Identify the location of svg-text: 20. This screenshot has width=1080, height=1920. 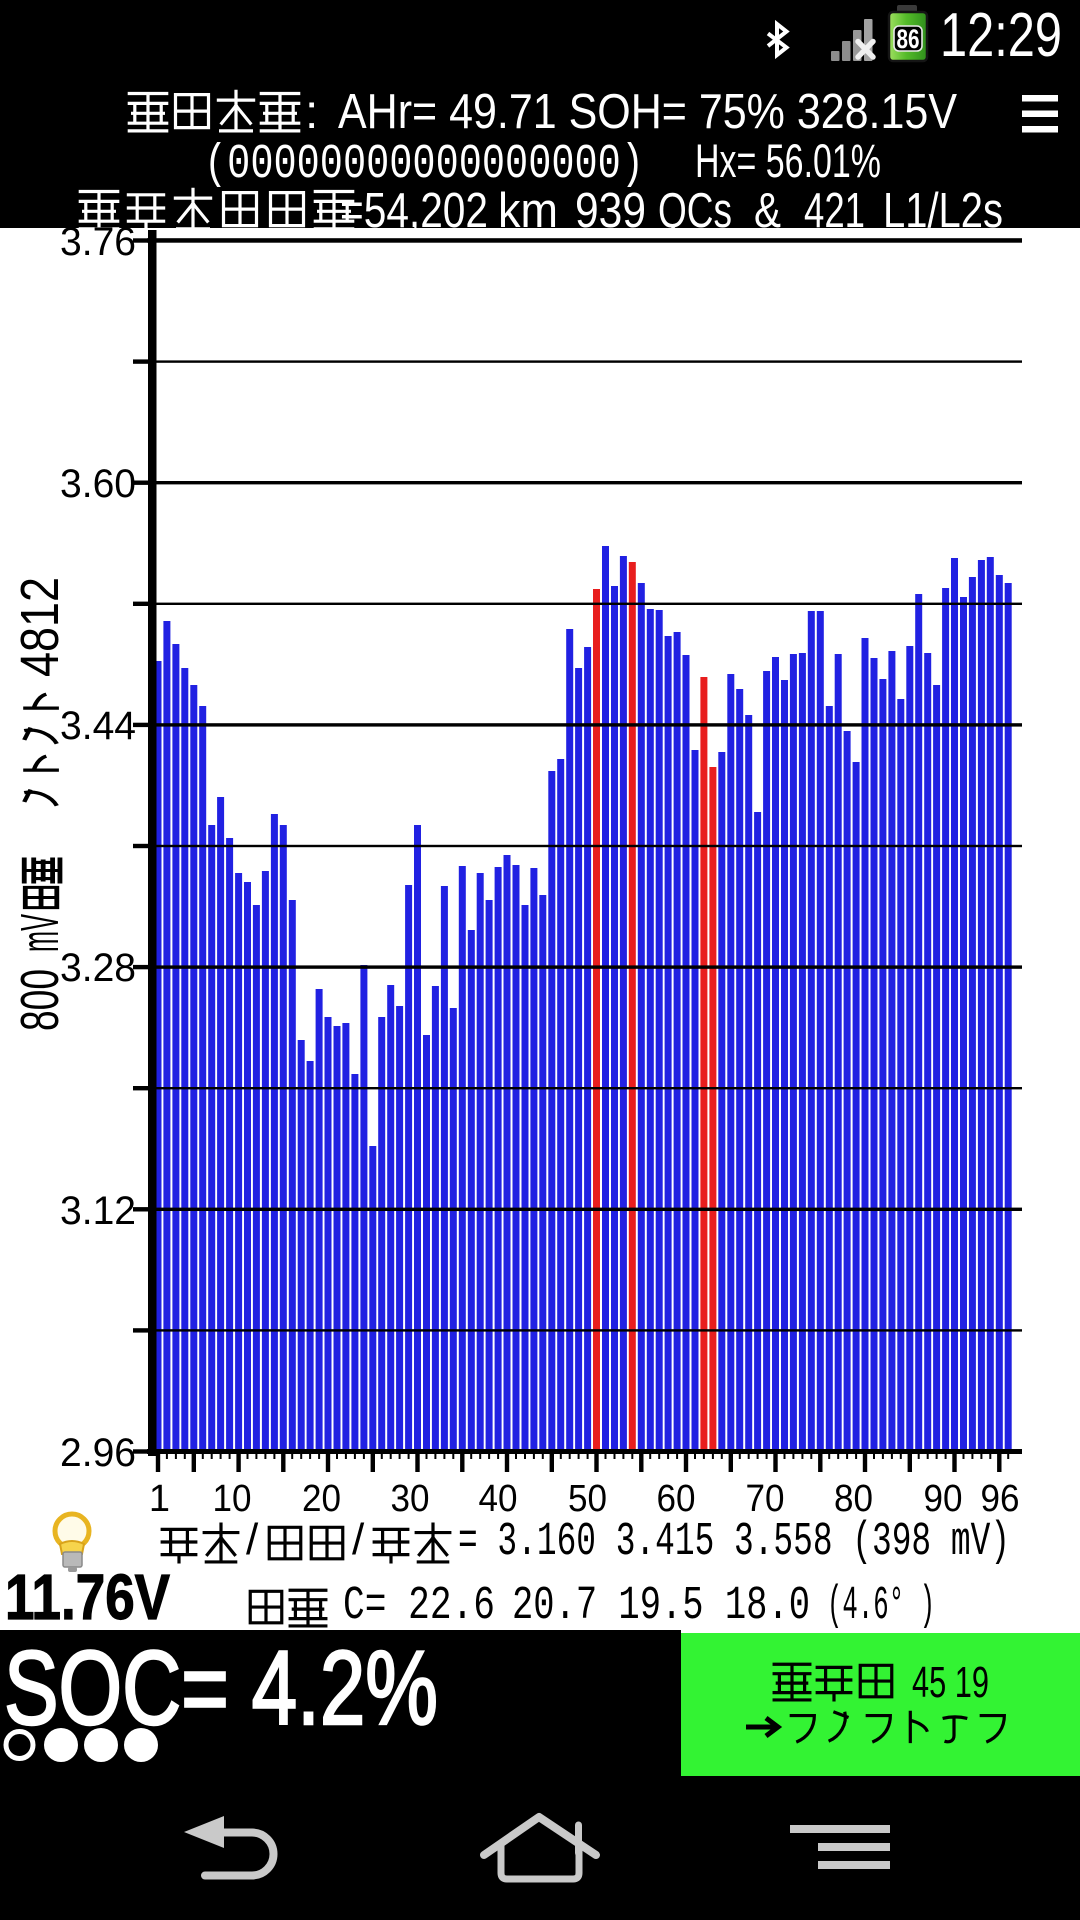
(321, 1499).